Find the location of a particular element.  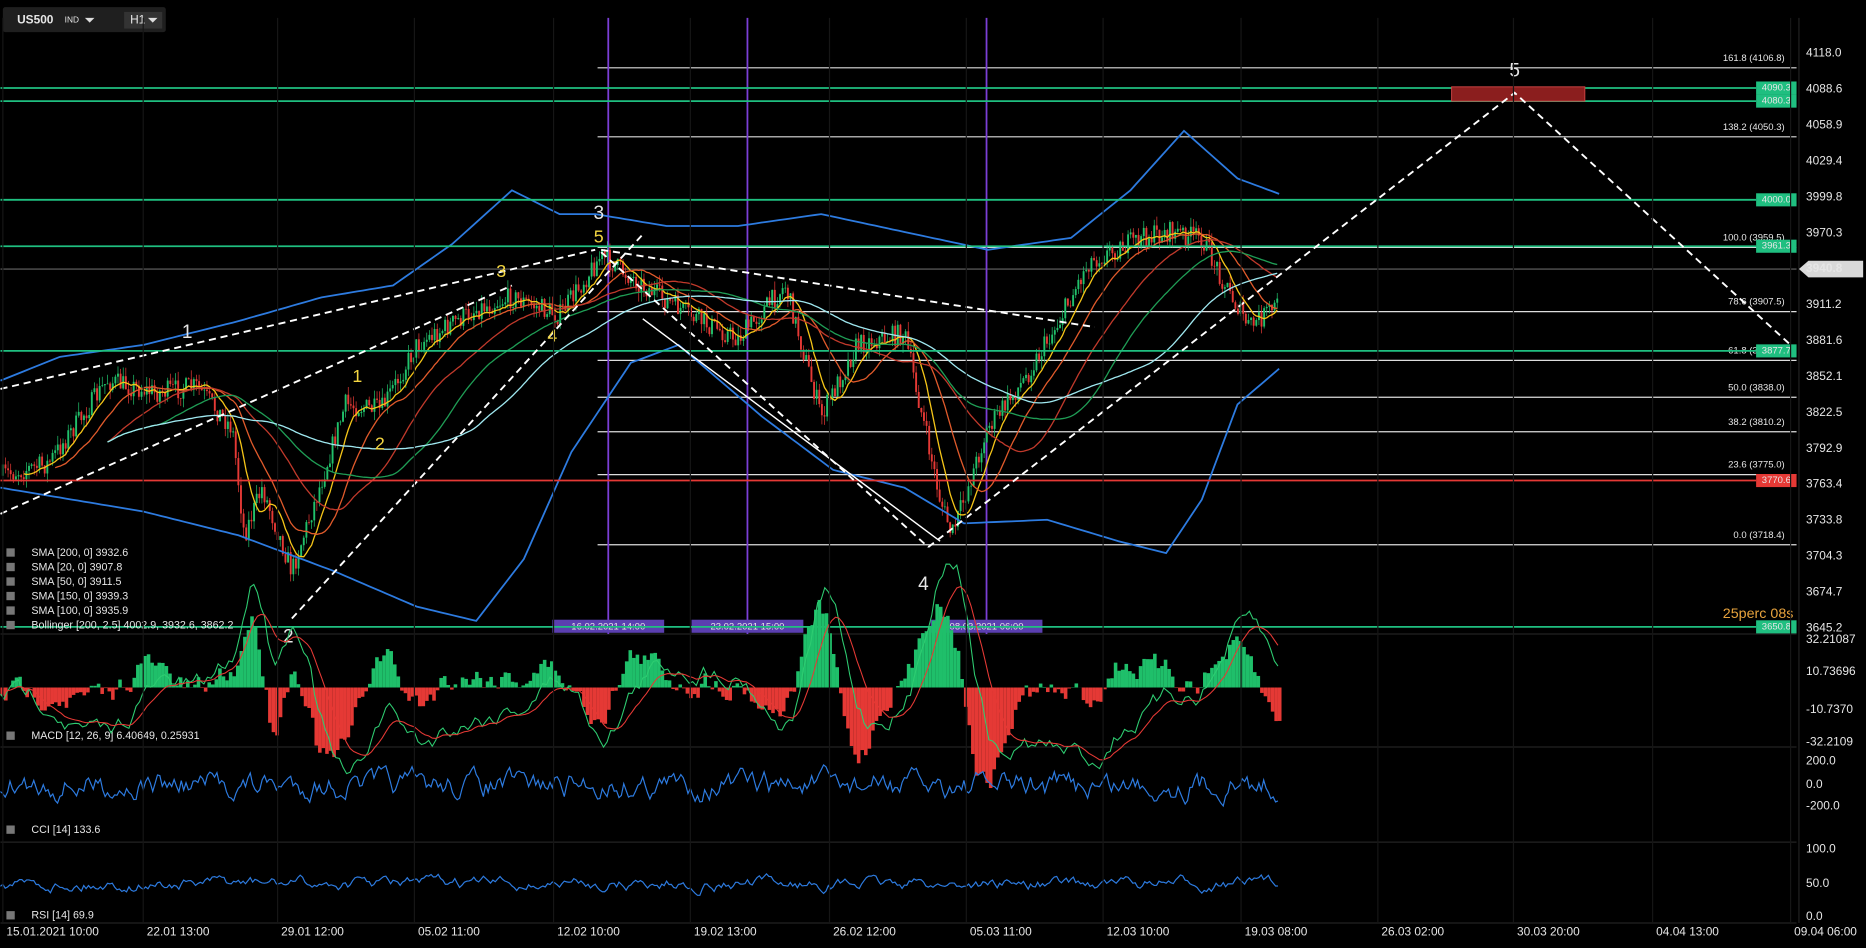

wave-label: 5 is located at coordinates (599, 237).